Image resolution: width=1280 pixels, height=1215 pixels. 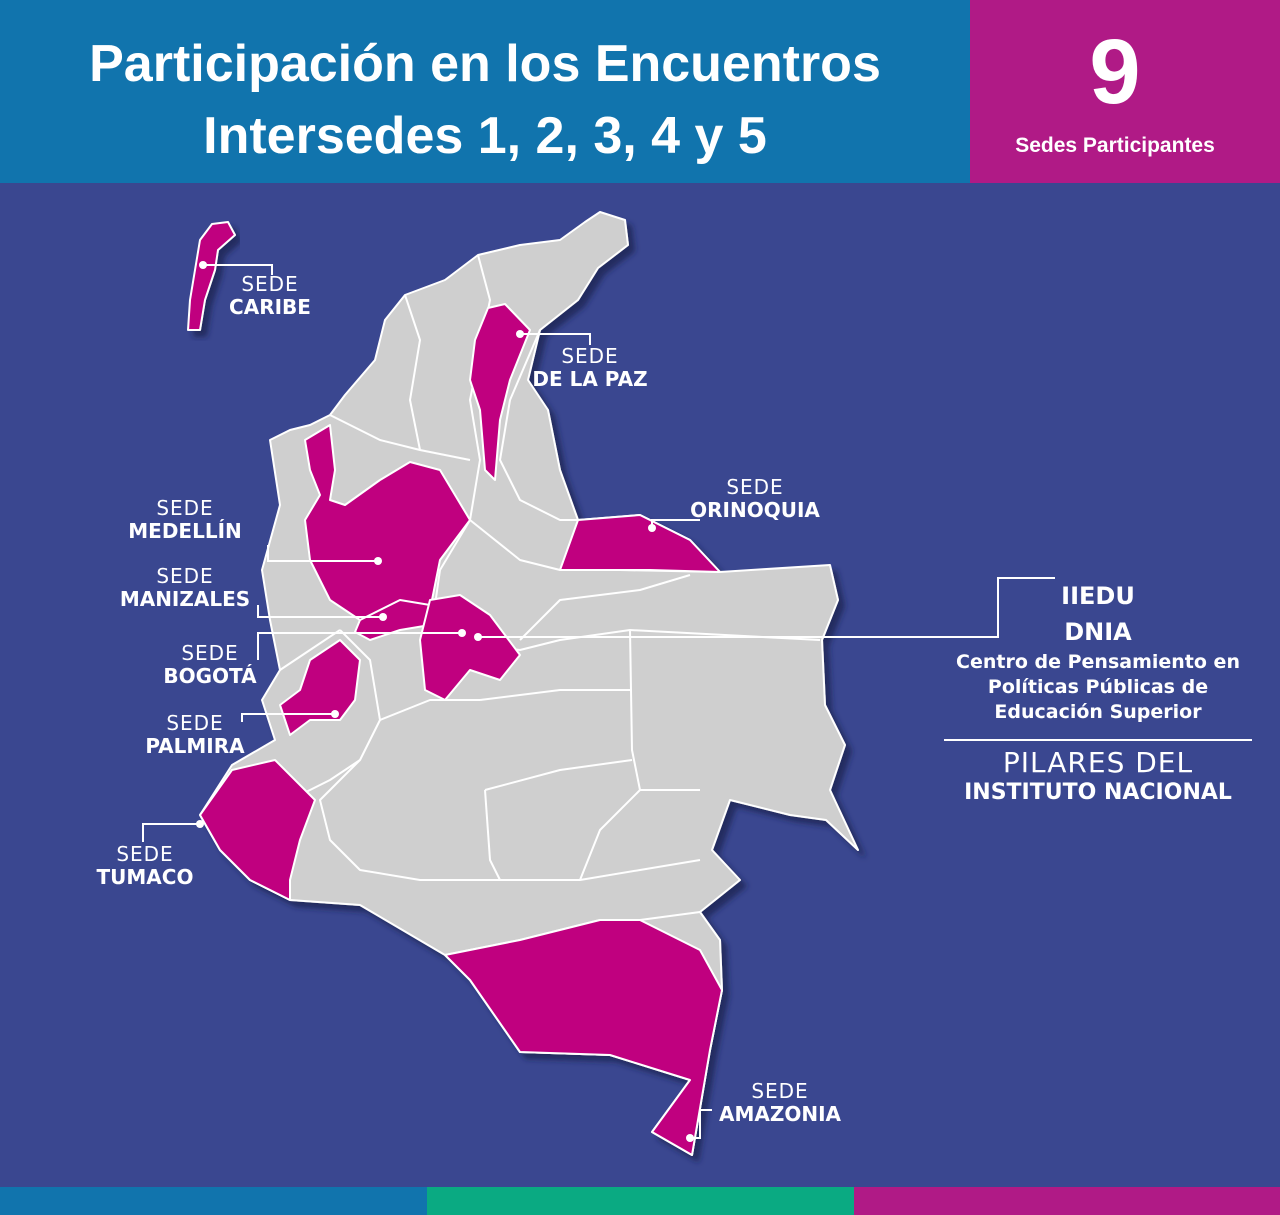 I want to click on sede-label-tumaco: SEDE TUMACO, so click(x=145, y=866).